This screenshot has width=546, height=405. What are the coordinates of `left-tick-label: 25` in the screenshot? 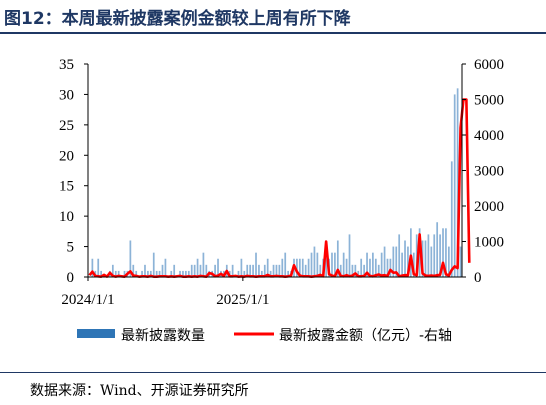 It's located at (66, 126).